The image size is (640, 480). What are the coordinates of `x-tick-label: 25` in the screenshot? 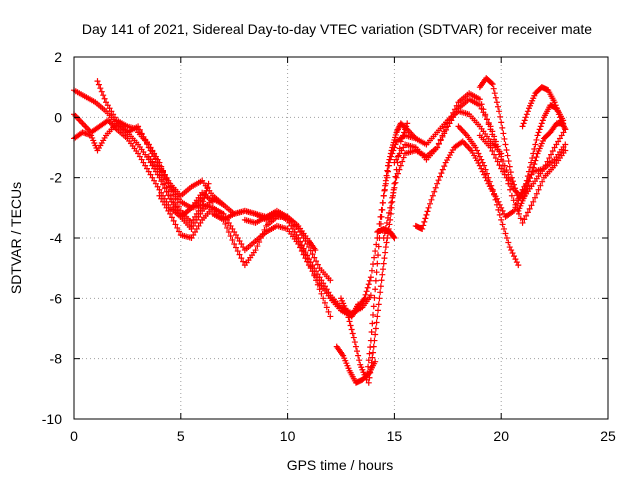 It's located at (608, 436).